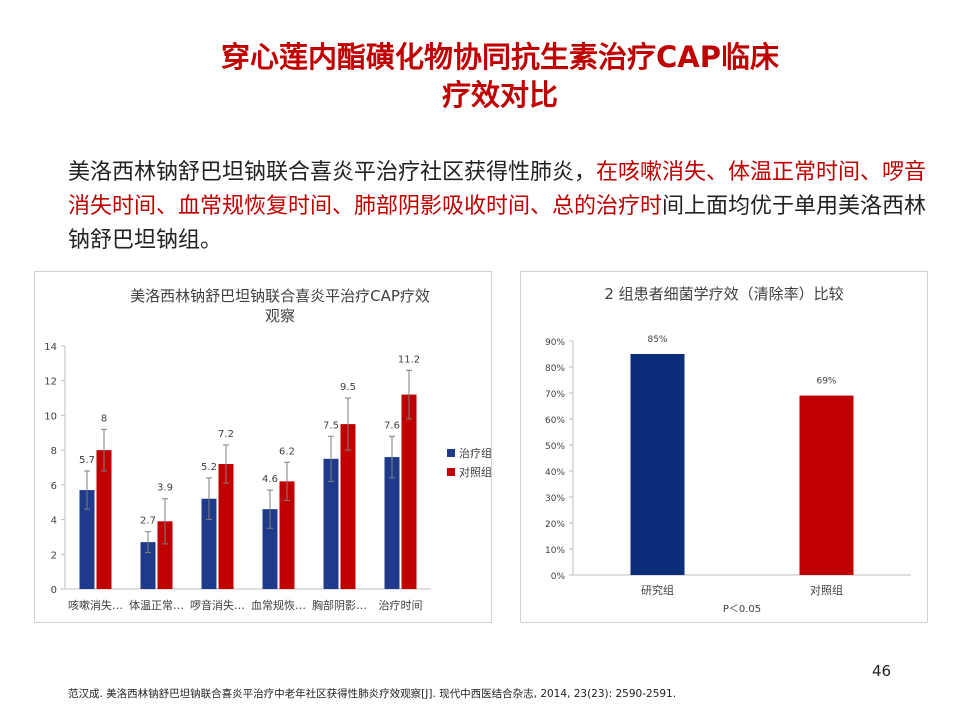 The image size is (960, 720). What do you see at coordinates (54, 521) in the screenshot?
I see `chart1-y-tick-label: 4` at bounding box center [54, 521].